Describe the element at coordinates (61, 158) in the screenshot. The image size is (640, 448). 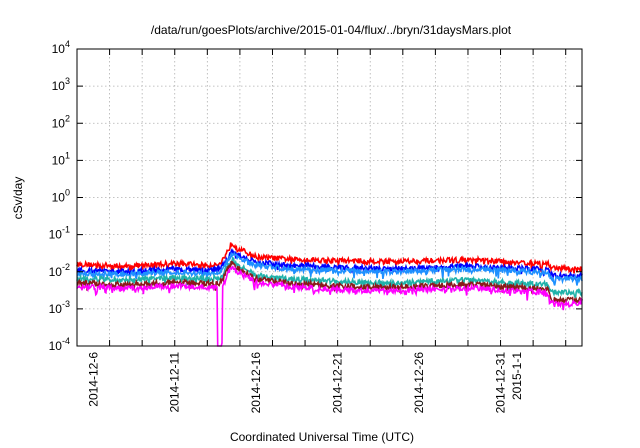
I see `y-tick-label: 10¹` at that location.